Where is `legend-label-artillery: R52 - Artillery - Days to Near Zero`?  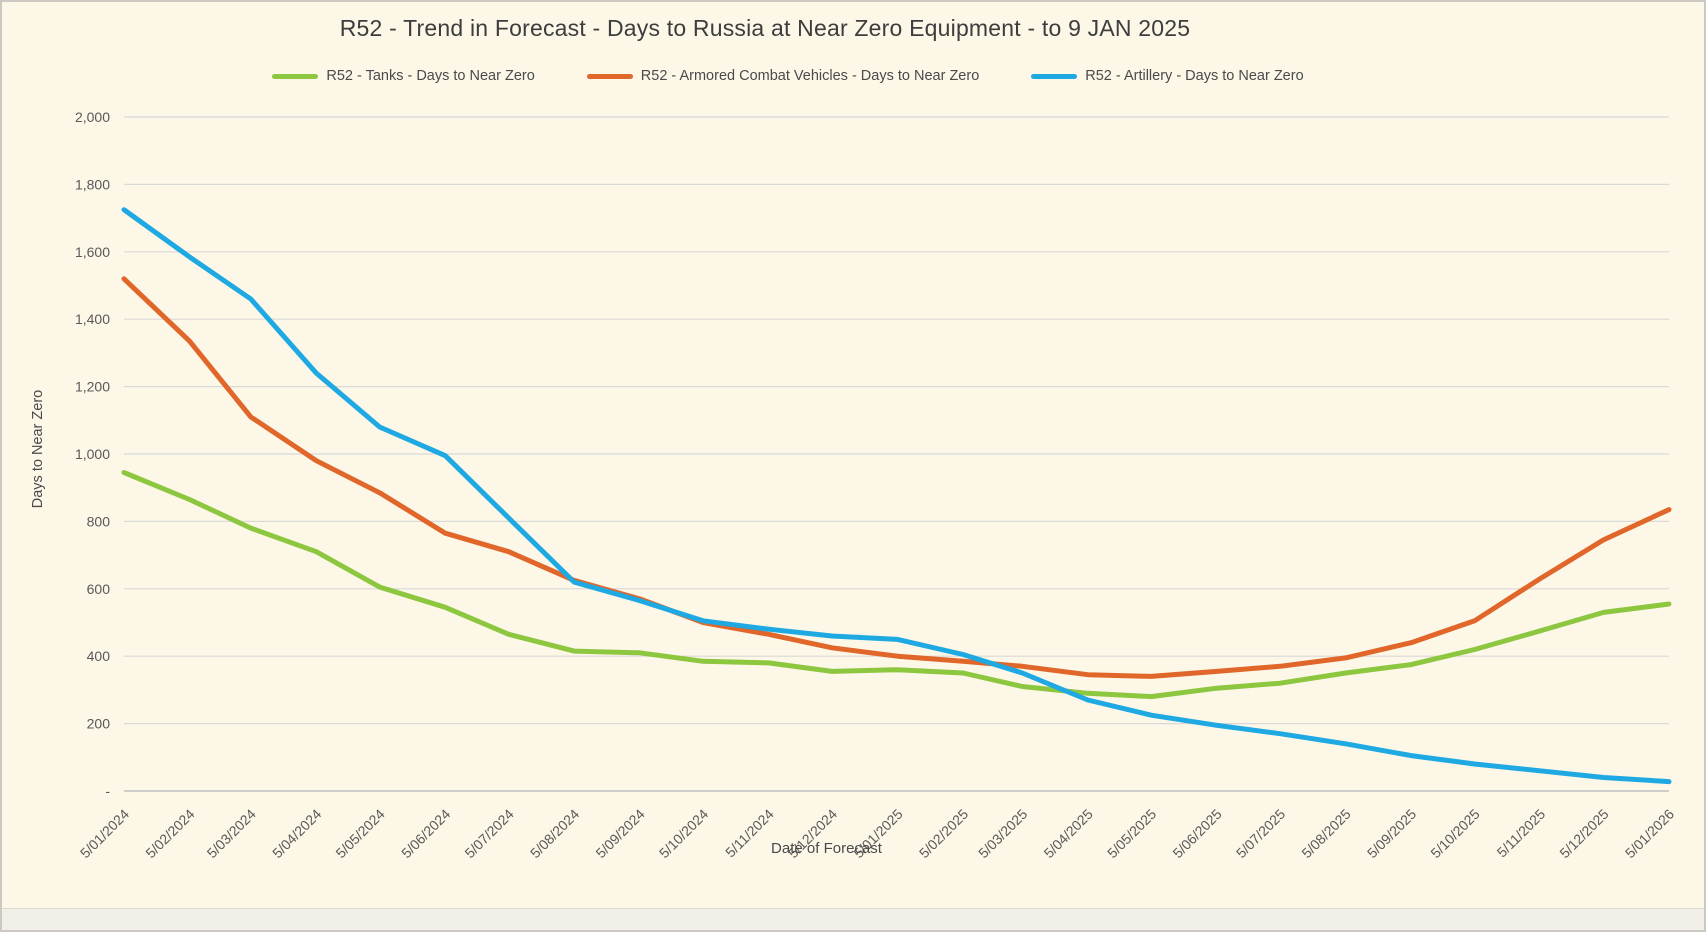
legend-label-artillery: R52 - Artillery - Days to Near Zero is located at coordinates (1194, 76).